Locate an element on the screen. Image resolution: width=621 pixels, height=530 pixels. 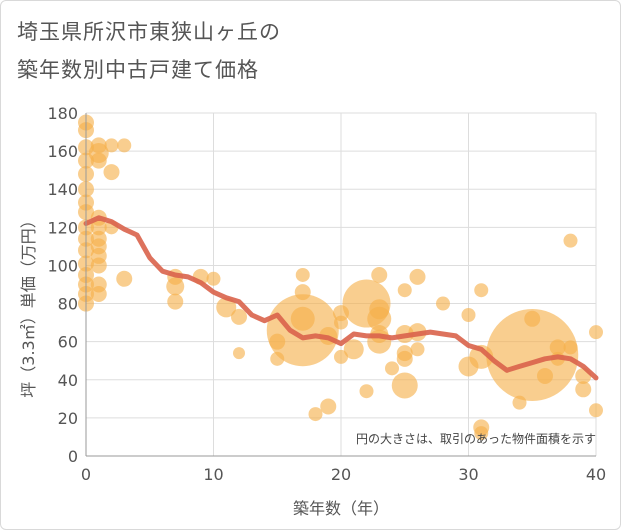
x-tick-label: 30 is located at coordinates (468, 474).